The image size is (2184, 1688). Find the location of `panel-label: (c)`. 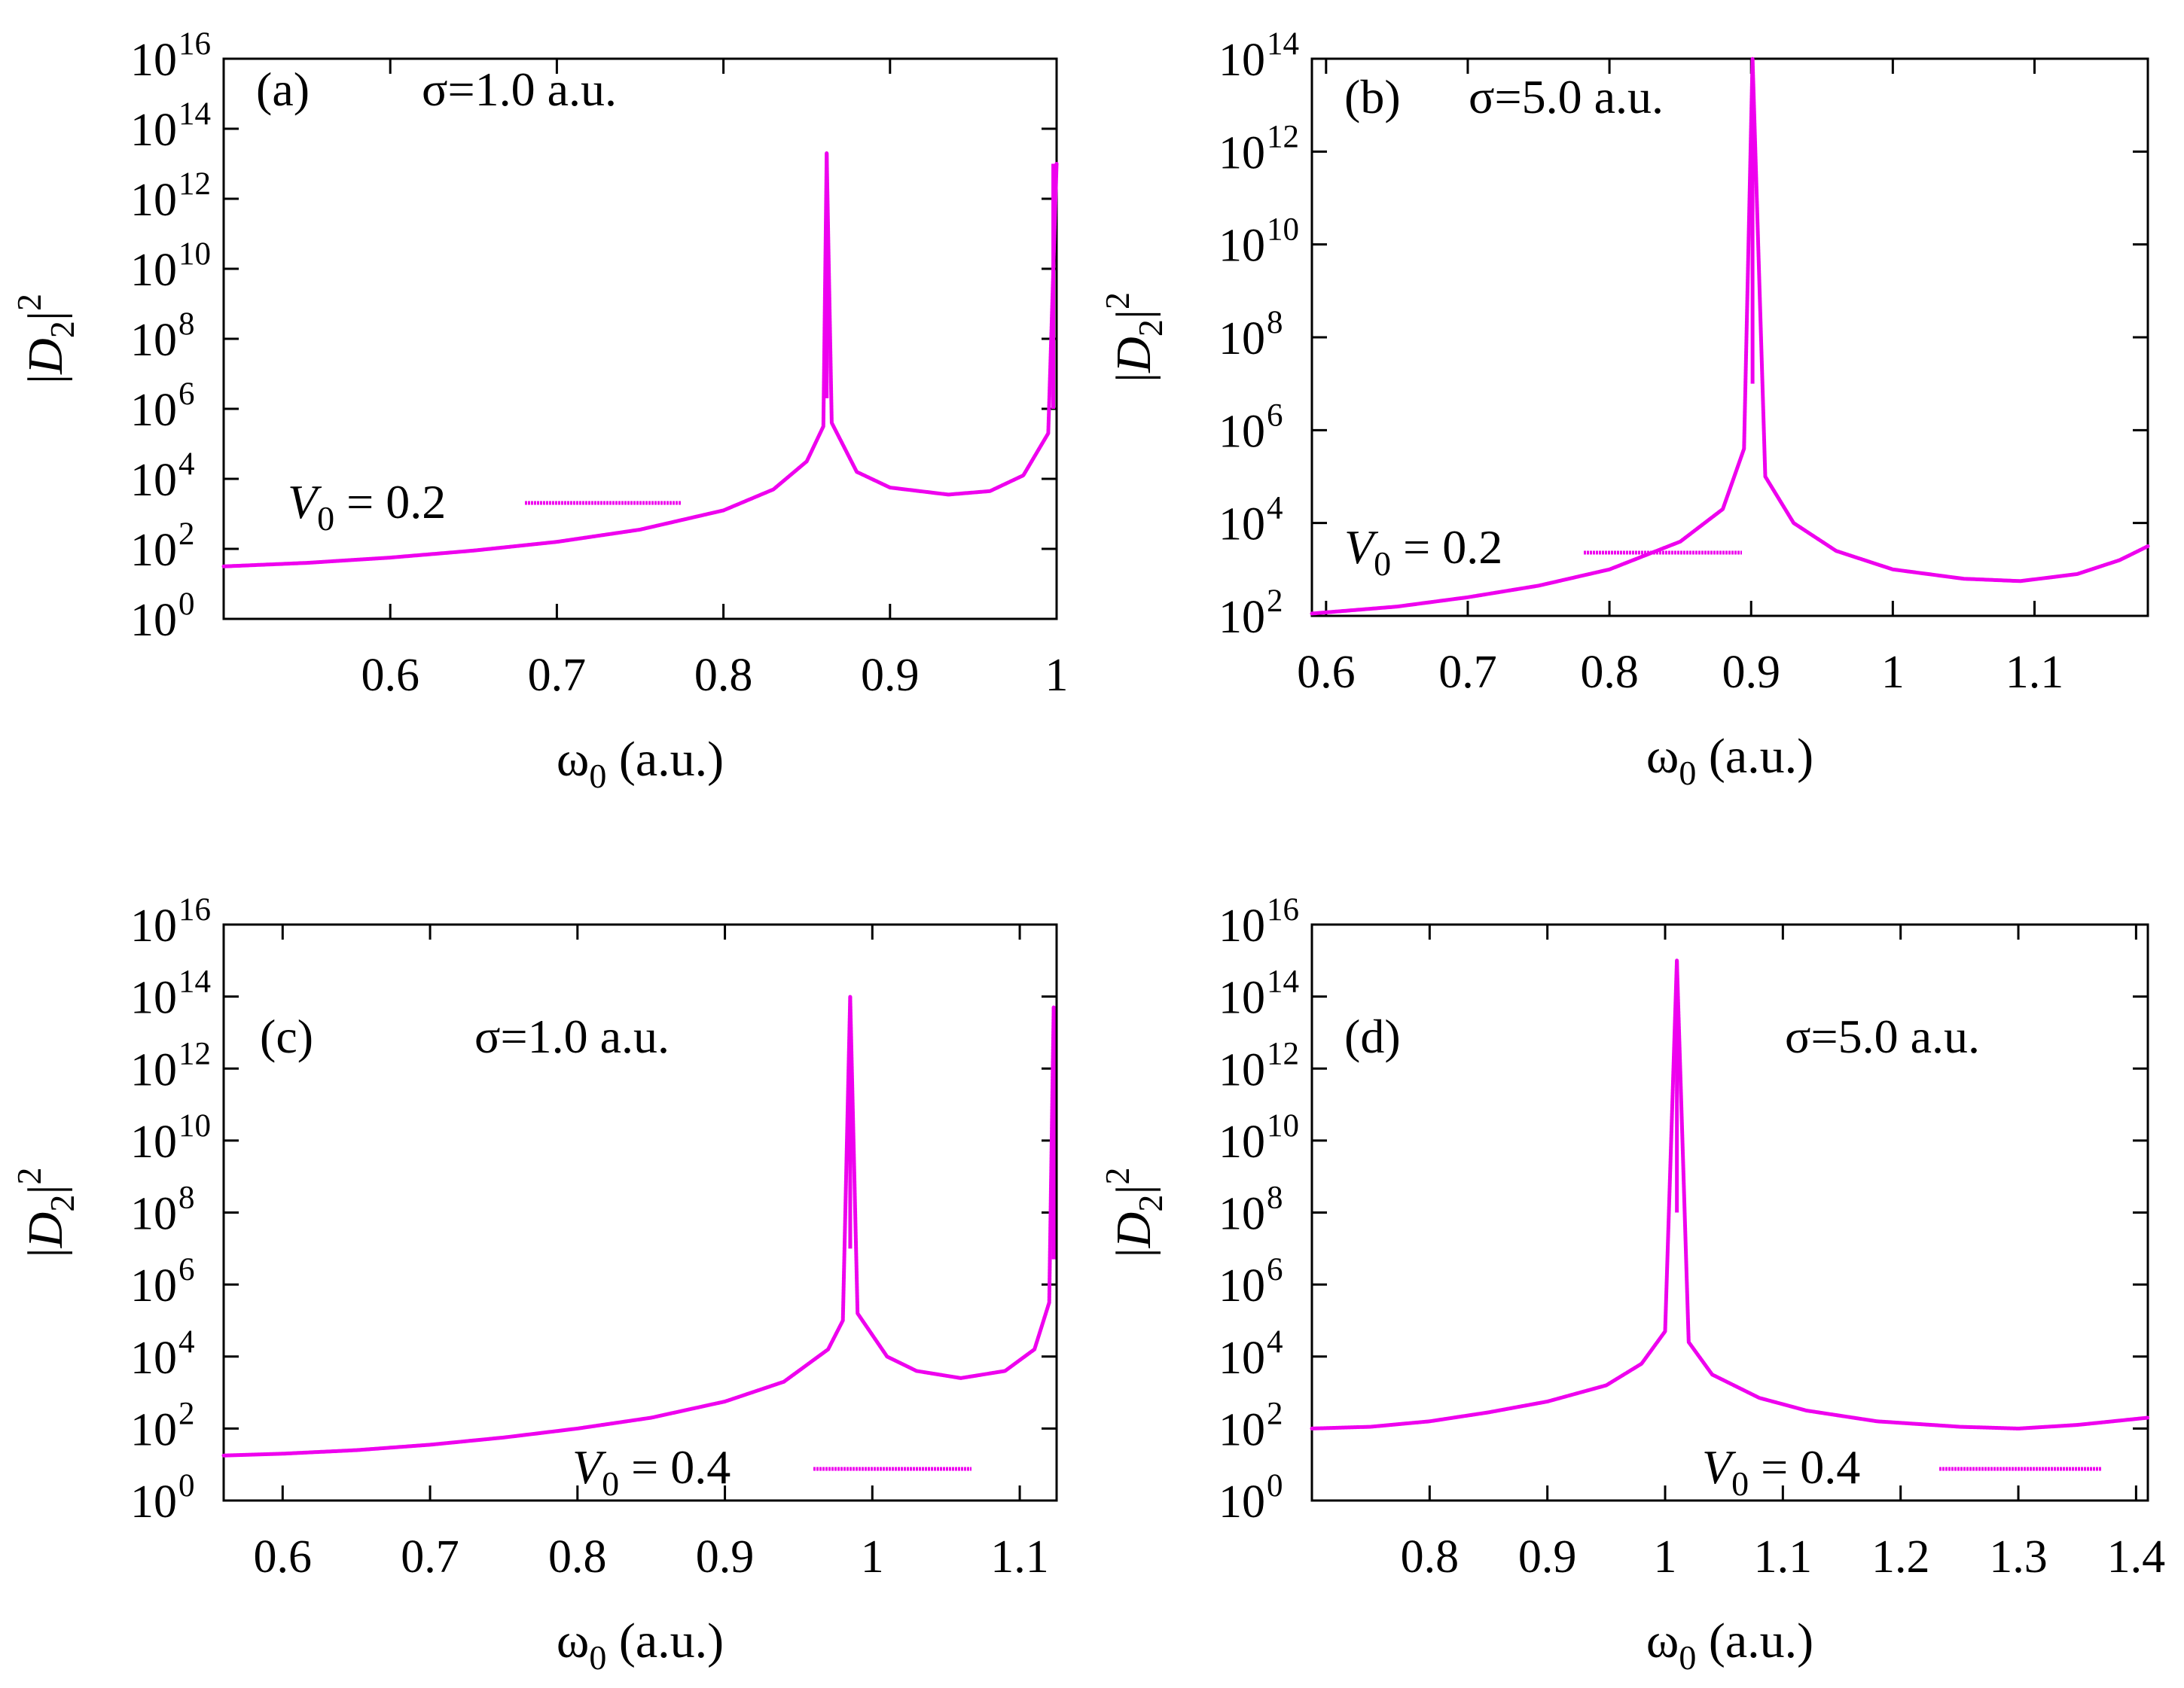

panel-label: (c) is located at coordinates (286, 1036).